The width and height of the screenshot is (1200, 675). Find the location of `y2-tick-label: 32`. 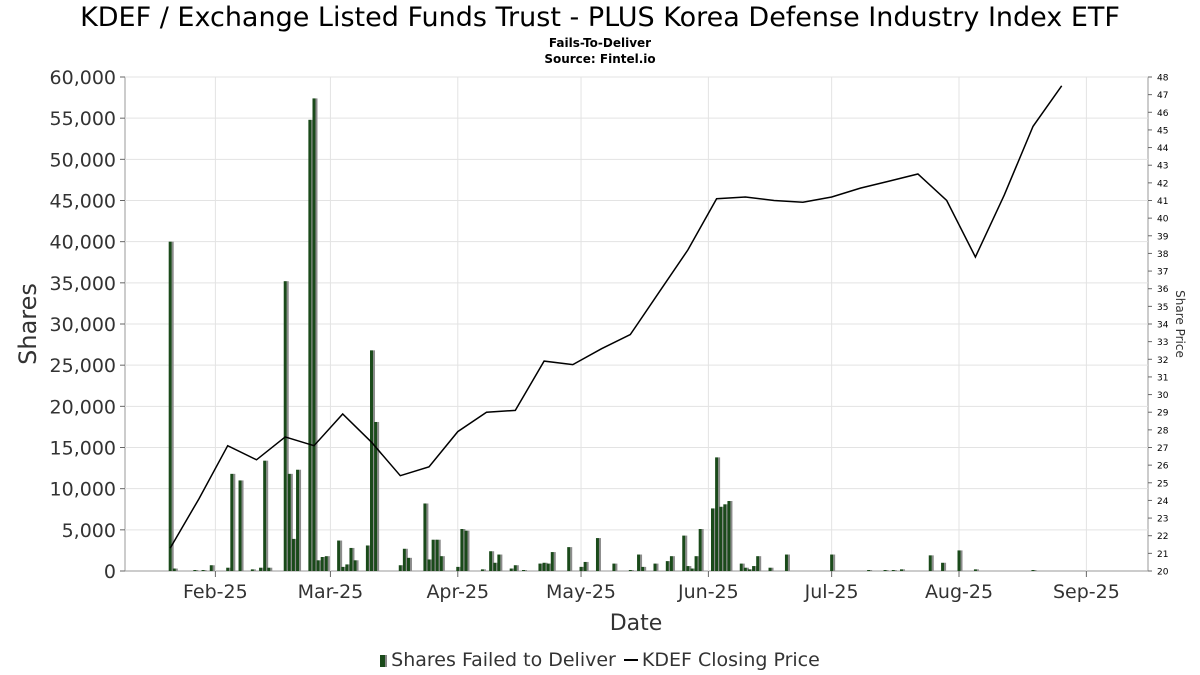

y2-tick-label: 32 is located at coordinates (1162, 361).